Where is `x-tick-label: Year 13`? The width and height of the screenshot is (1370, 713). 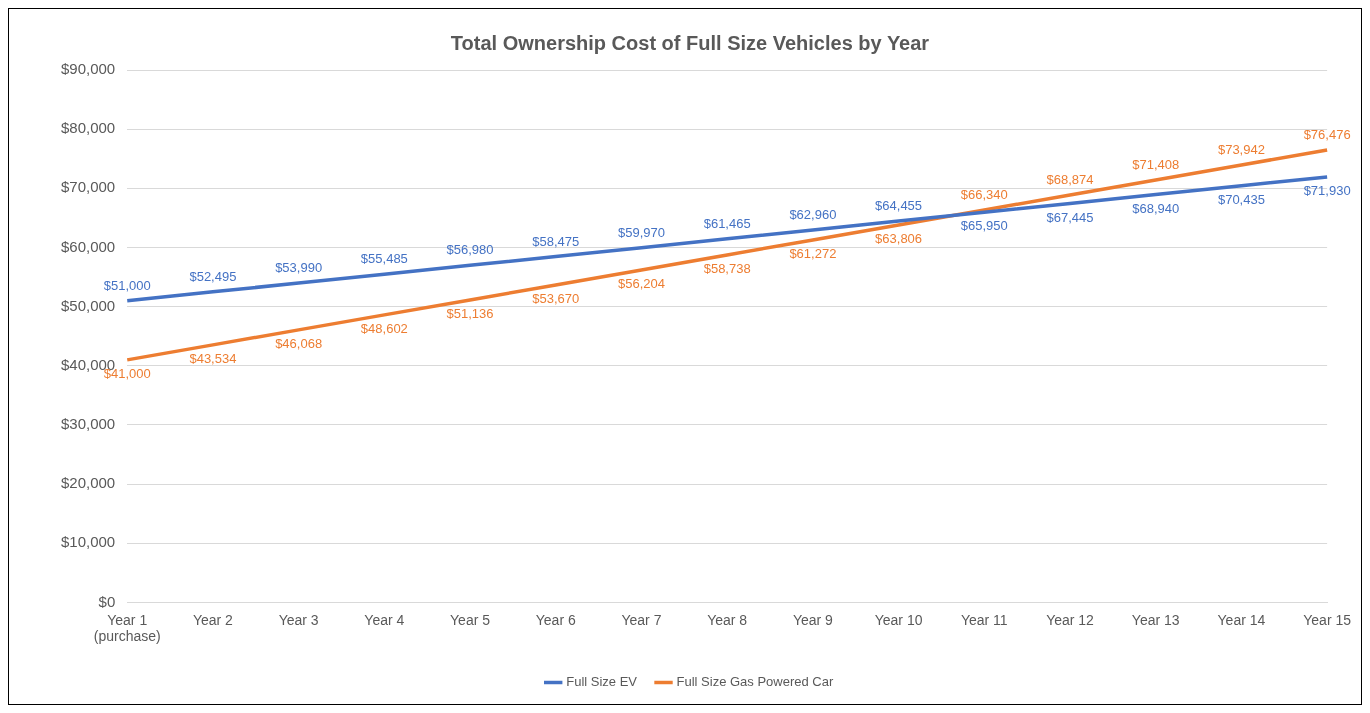
x-tick-label: Year 13 is located at coordinates (1155, 619).